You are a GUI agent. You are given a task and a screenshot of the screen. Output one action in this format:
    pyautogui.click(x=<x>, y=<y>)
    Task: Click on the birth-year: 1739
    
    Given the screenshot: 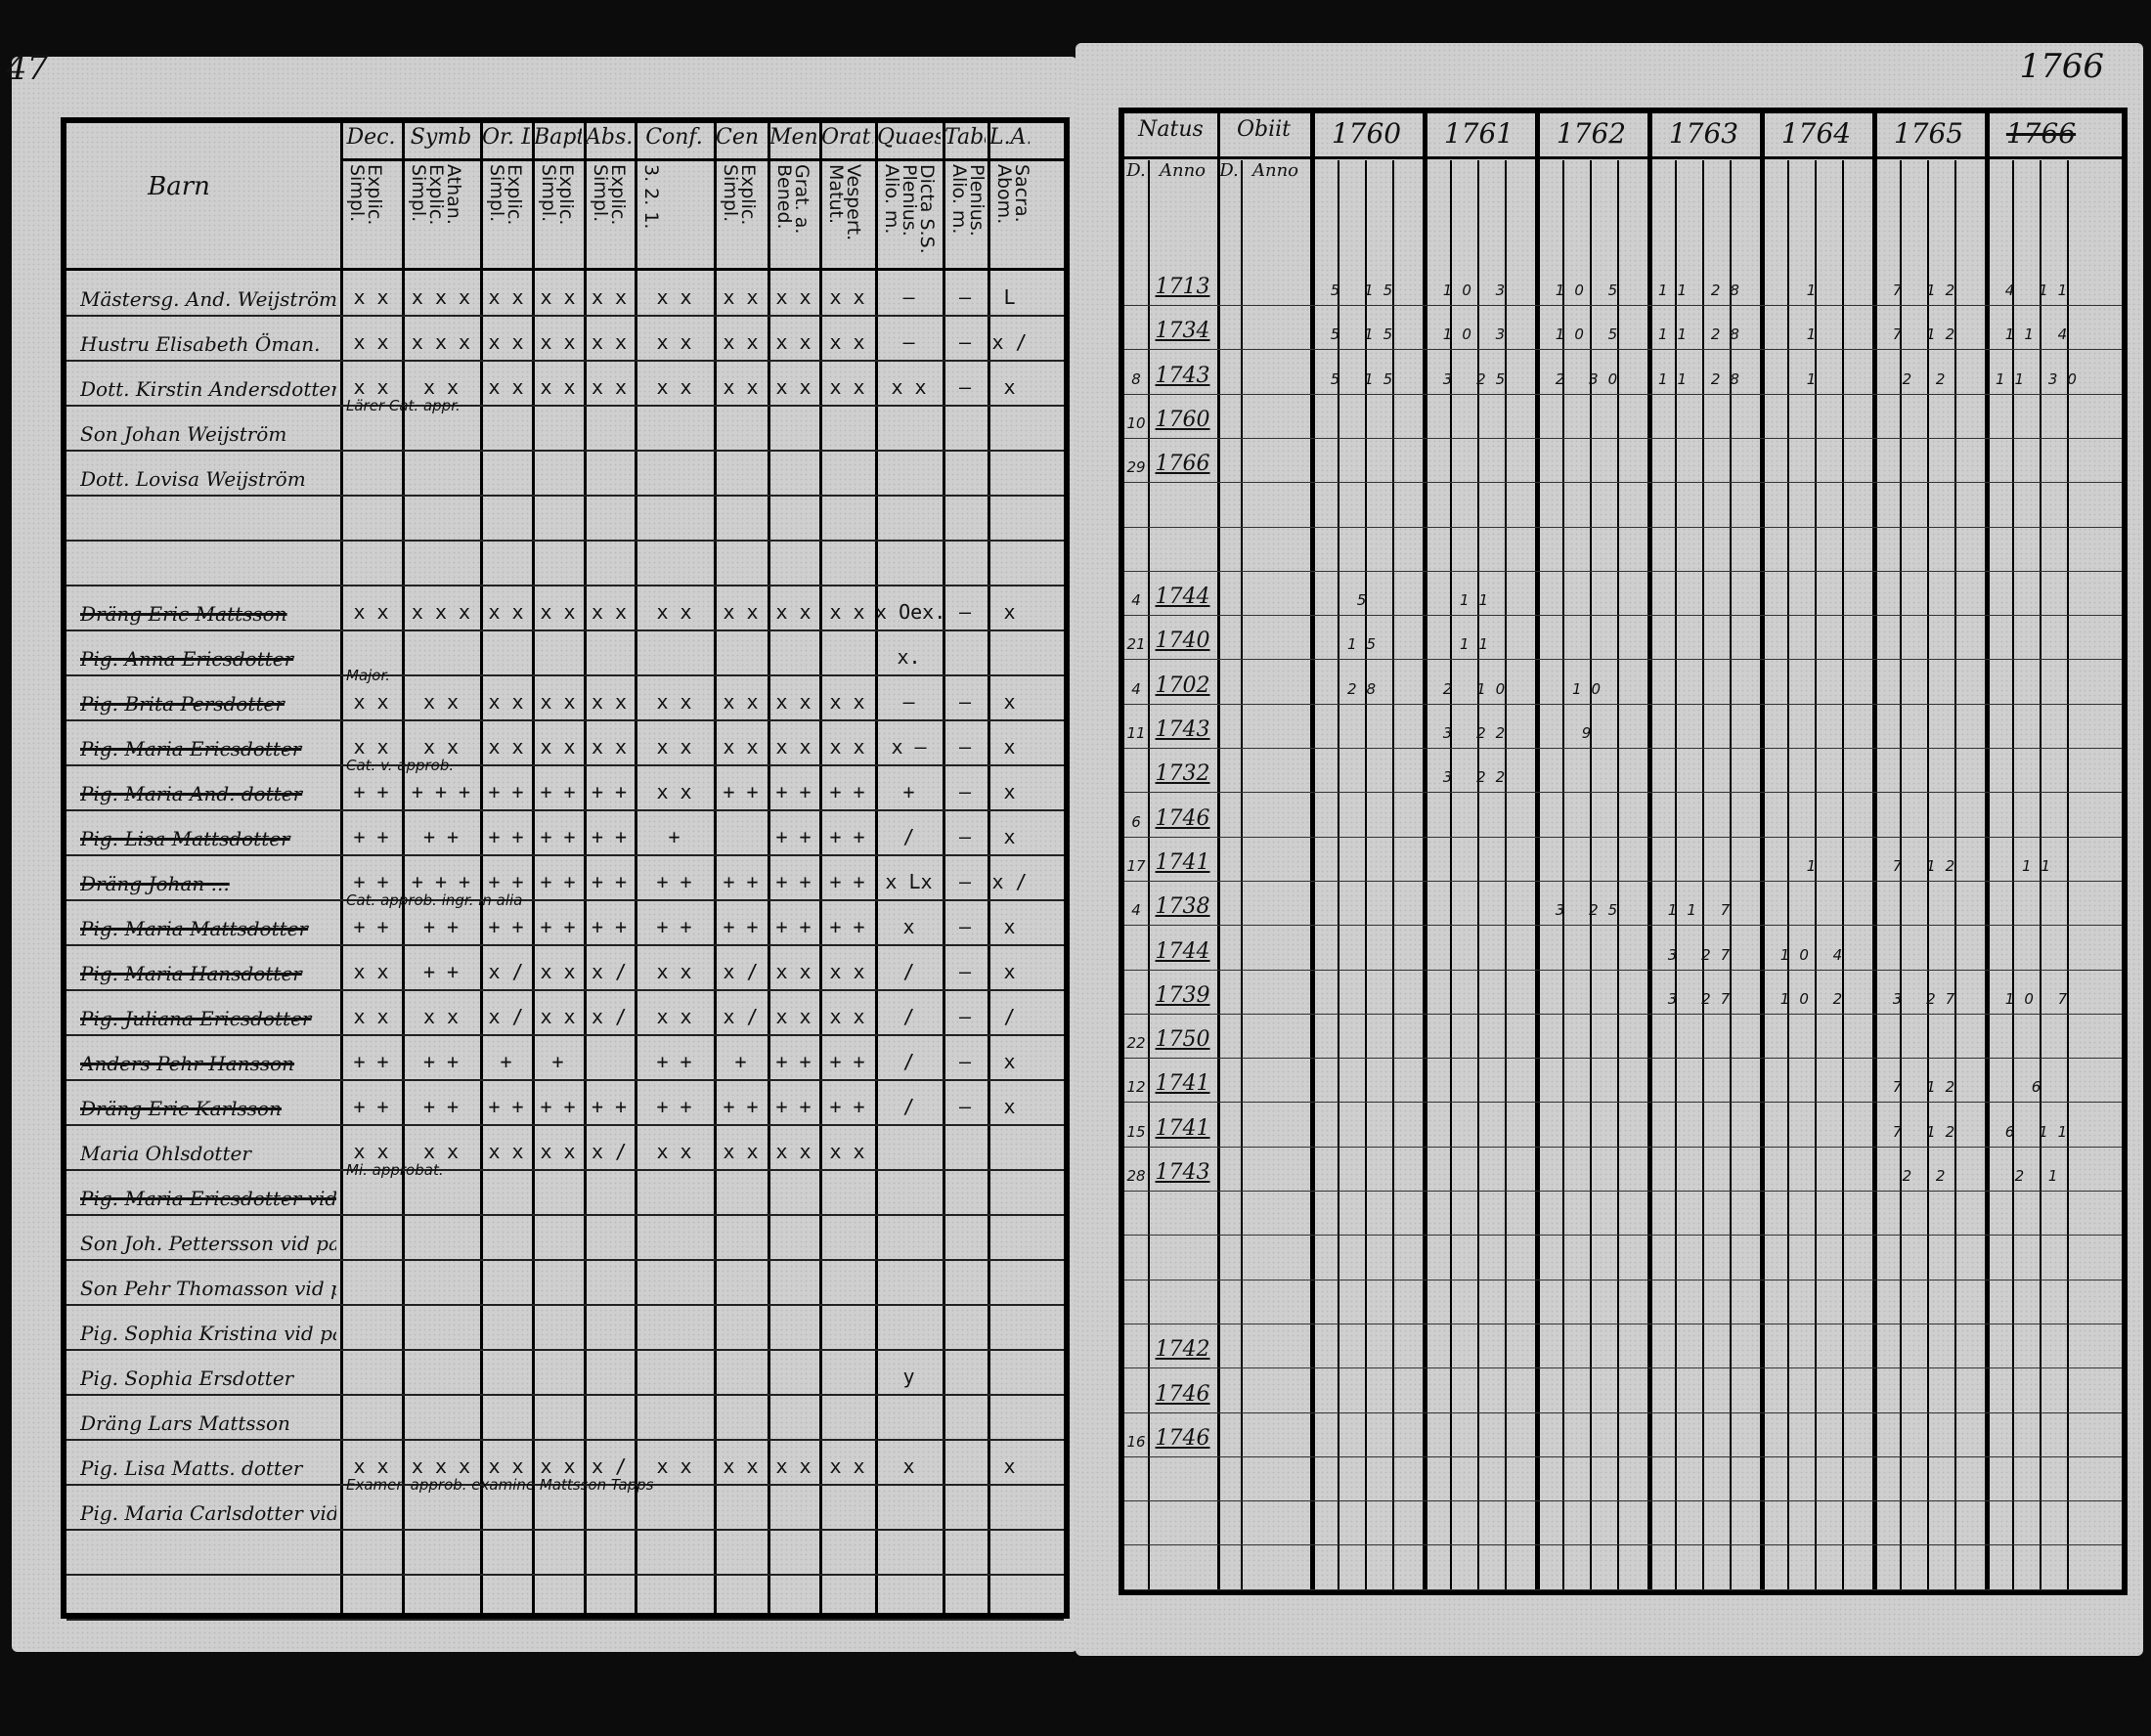 What is the action you would take?
    pyautogui.click(x=1183, y=995)
    